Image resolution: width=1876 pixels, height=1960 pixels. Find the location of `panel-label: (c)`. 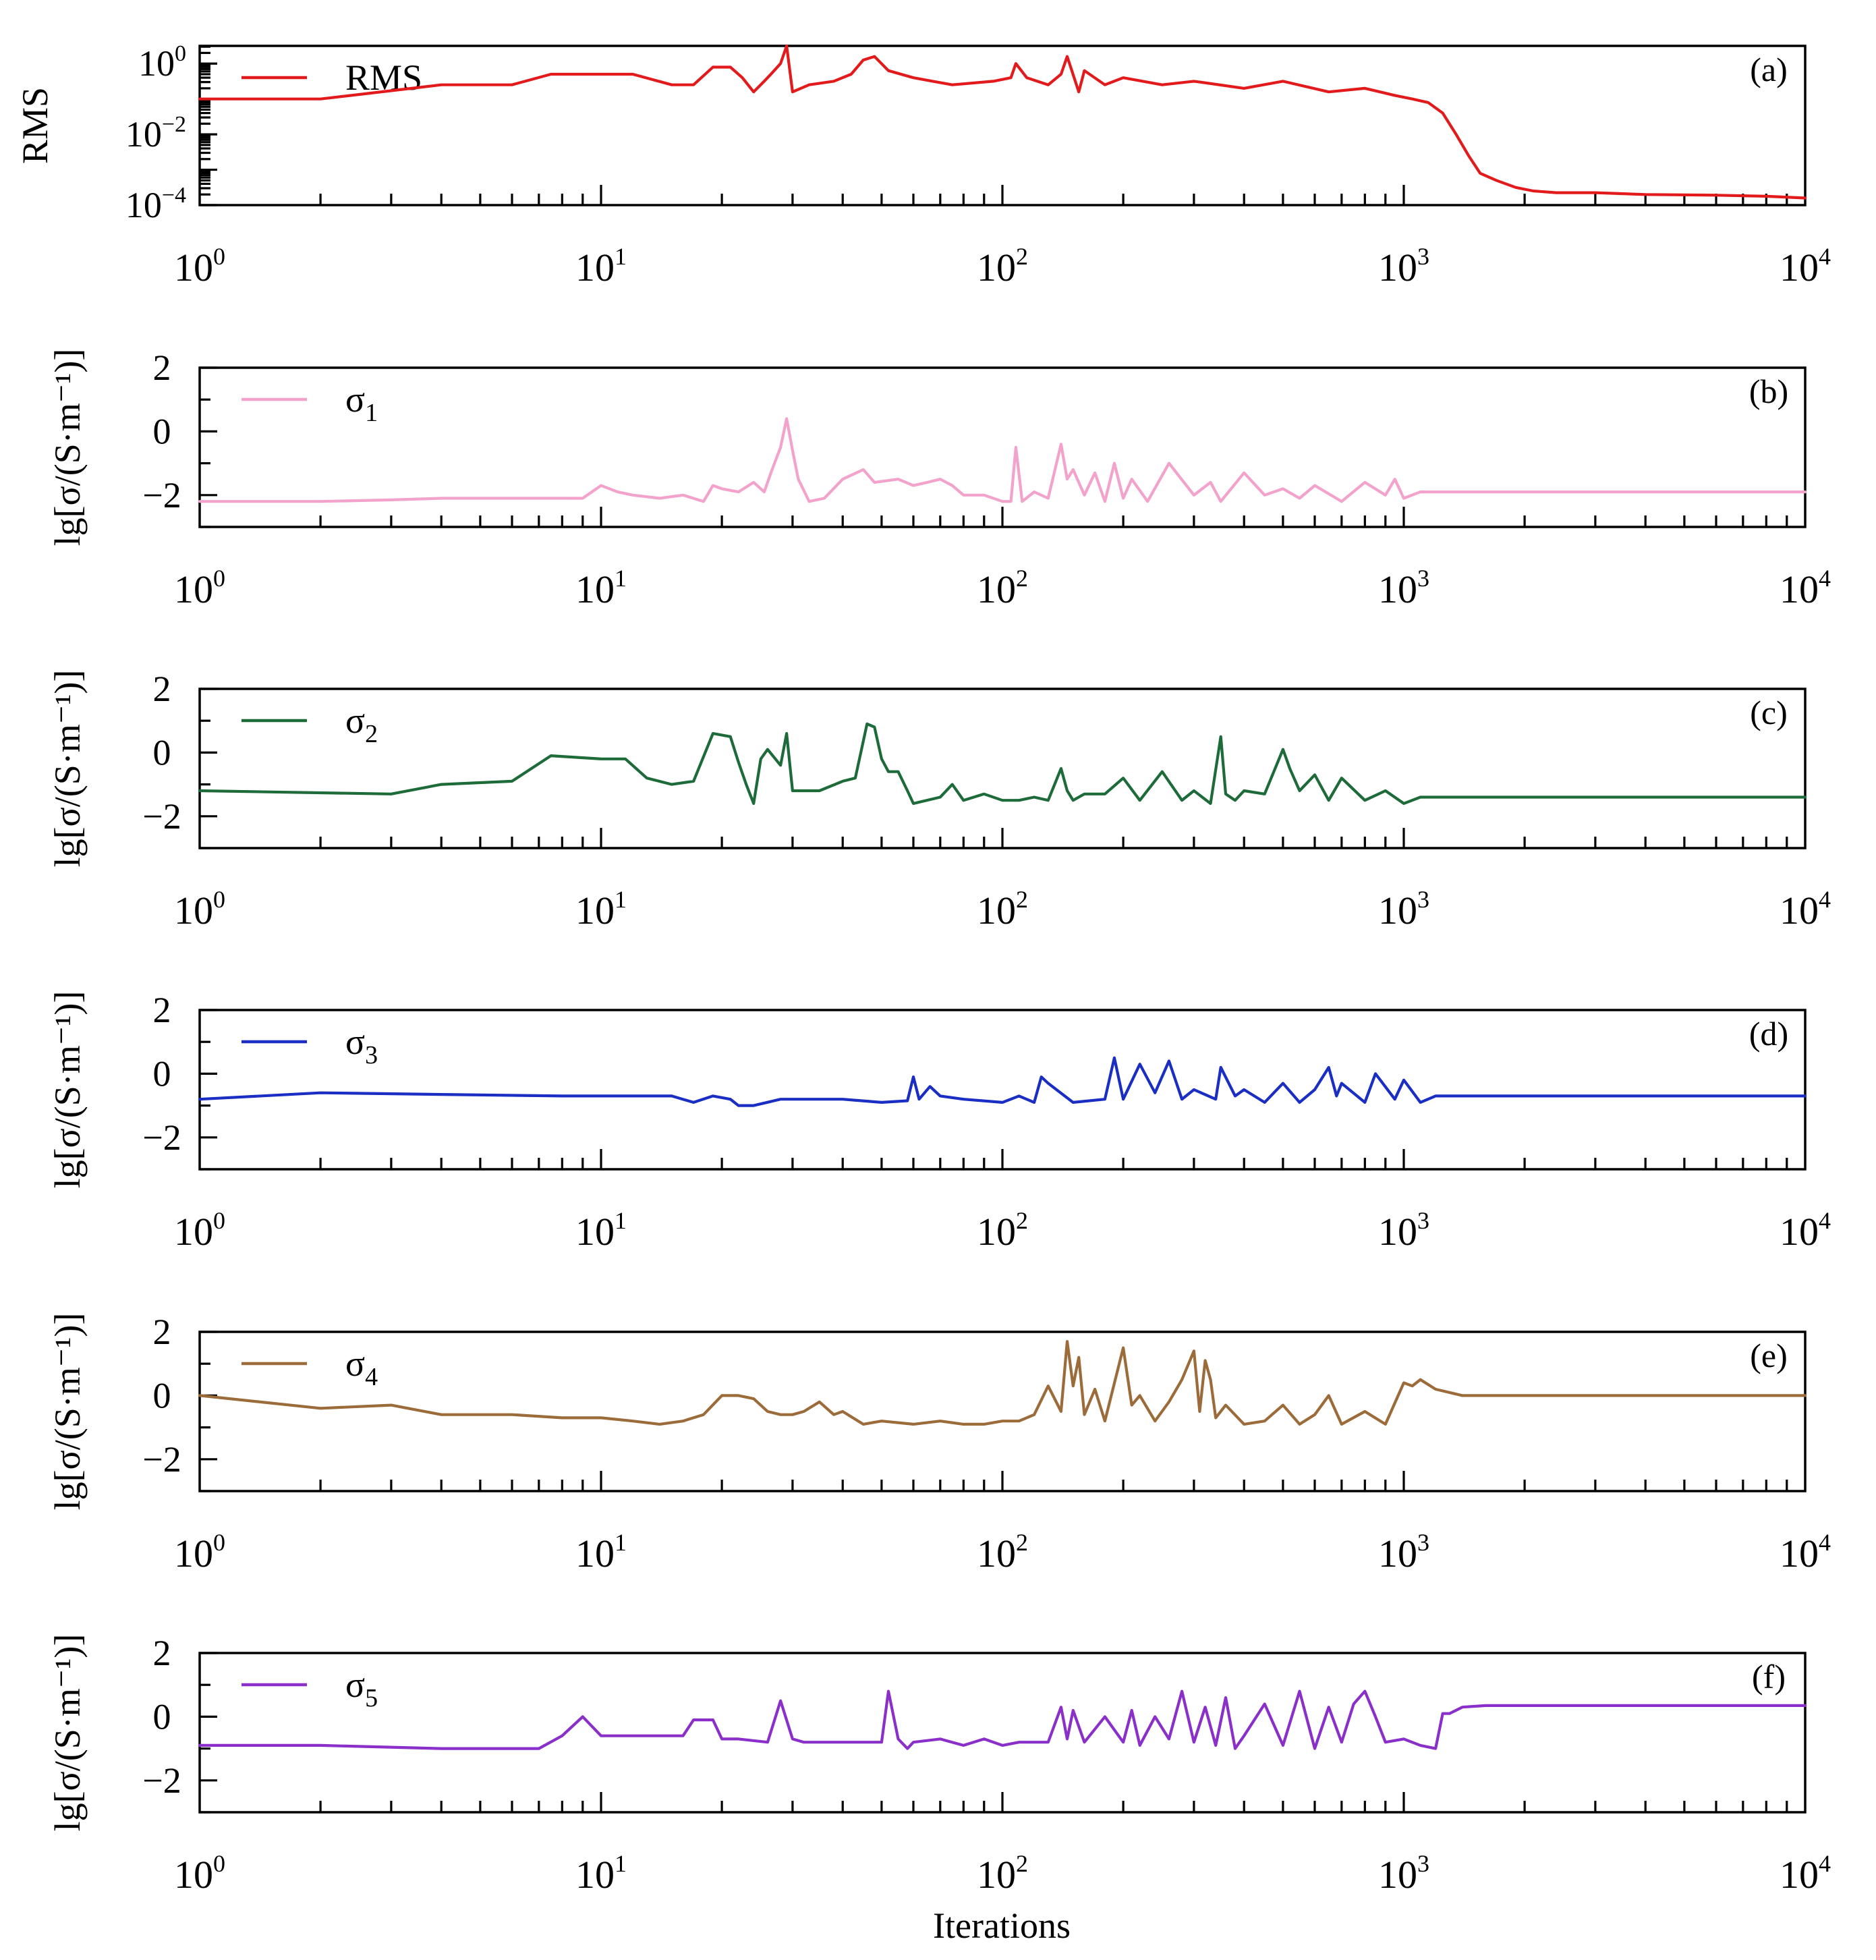

panel-label: (c) is located at coordinates (1769, 712).